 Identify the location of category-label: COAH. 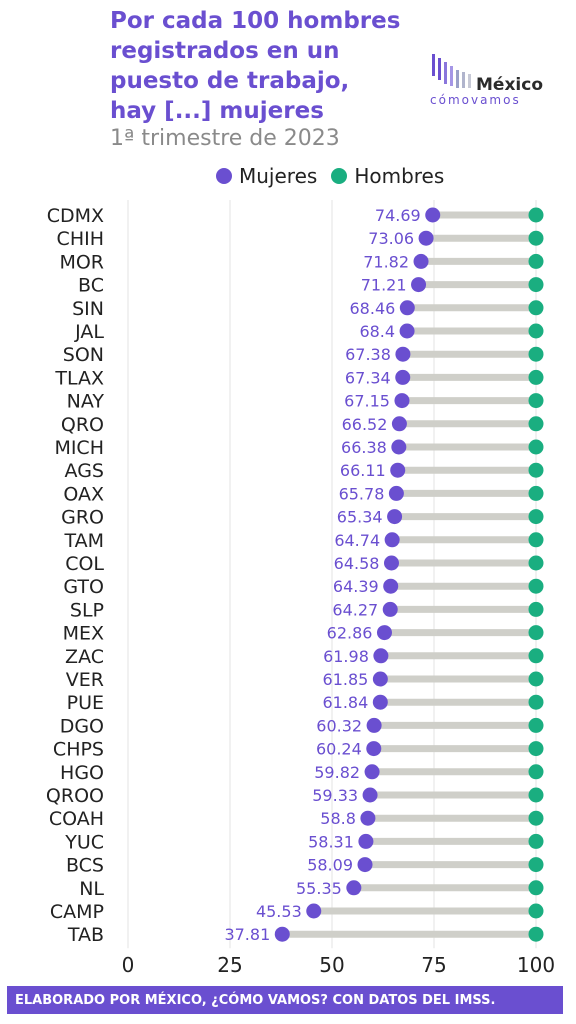
(76, 819).